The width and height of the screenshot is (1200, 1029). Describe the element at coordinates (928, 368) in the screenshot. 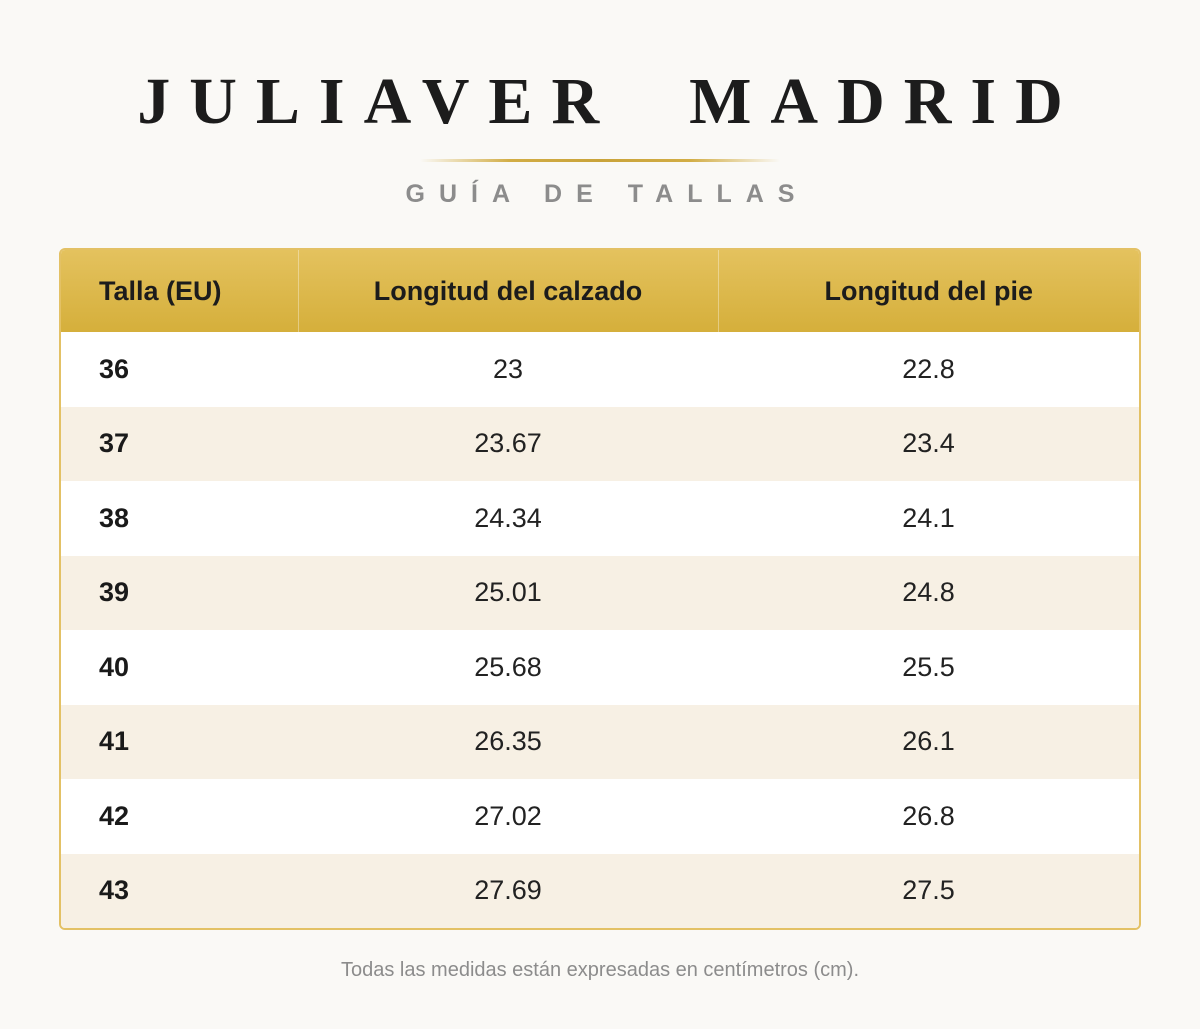

I see `cell-foot-length: 22.8` at that location.